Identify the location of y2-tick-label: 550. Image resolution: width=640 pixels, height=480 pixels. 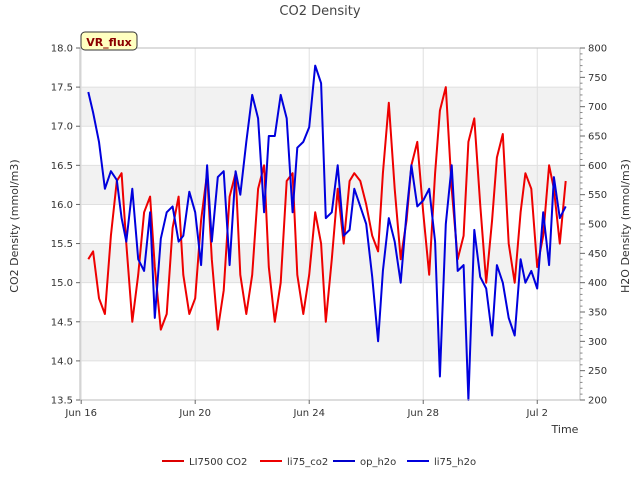
(597, 195).